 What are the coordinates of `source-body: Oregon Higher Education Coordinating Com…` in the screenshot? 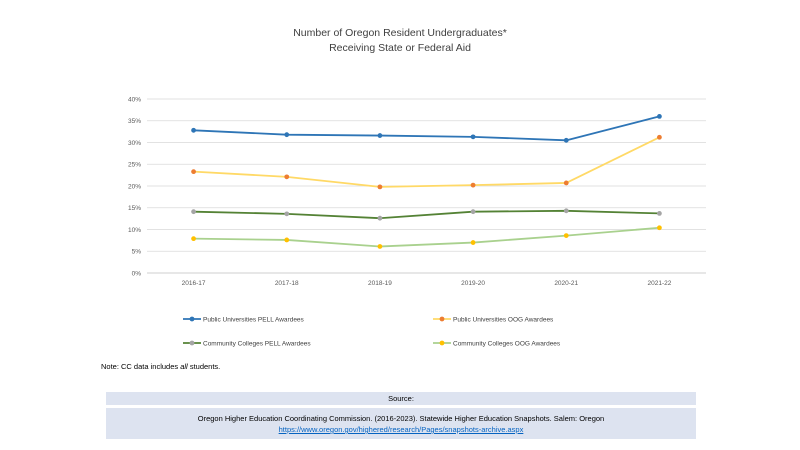 It's located at (401, 423).